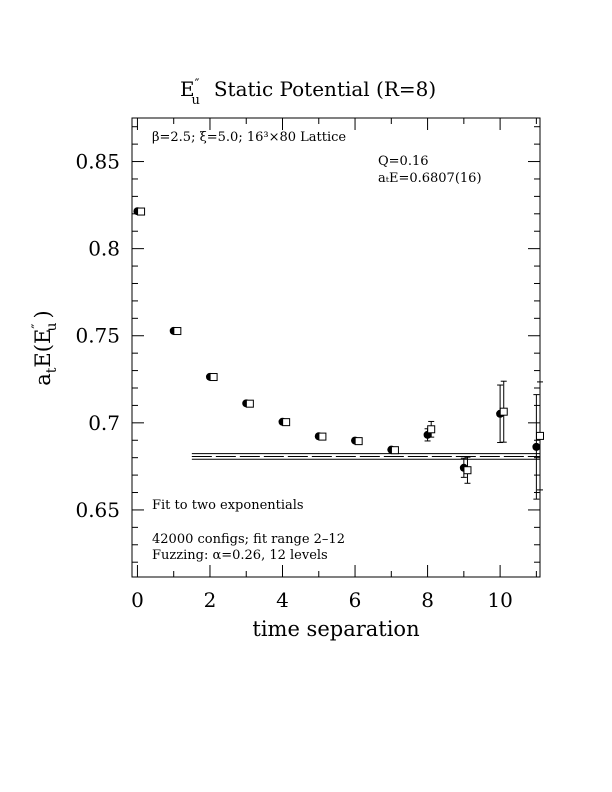  I want to click on x-axis-label: time separation, so click(335, 629).